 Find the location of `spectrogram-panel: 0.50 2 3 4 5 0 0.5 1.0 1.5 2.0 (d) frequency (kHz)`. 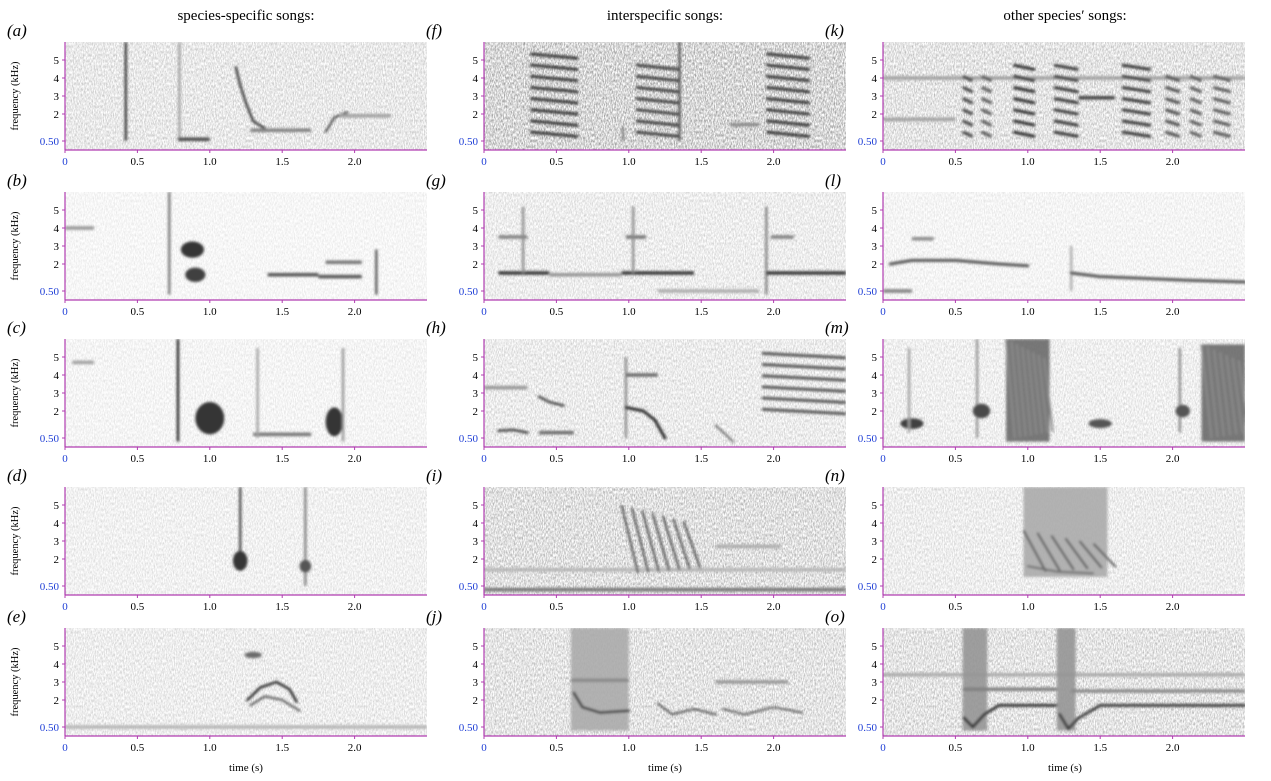

spectrogram-panel: 0.50 2 3 4 5 0 0.5 1.0 1.5 2.0 (d) frequency (kHz) is located at coordinates (217, 539).